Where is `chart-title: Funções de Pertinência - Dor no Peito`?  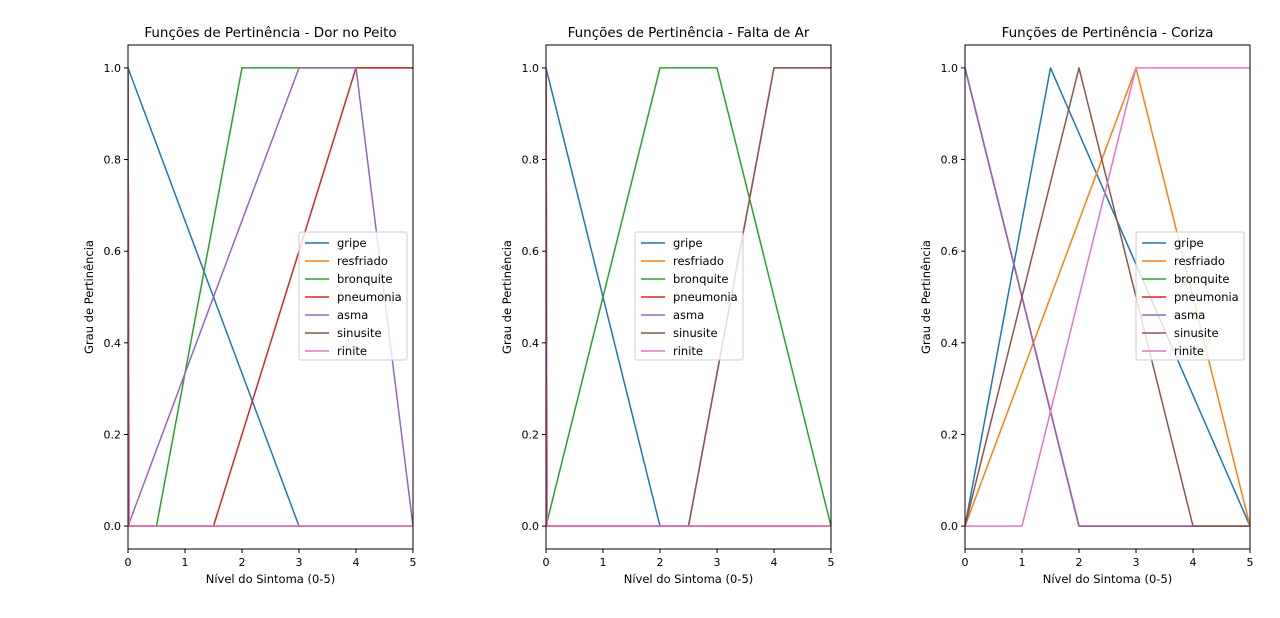
chart-title: Funções de Pertinência - Dor no Peito is located at coordinates (270, 33).